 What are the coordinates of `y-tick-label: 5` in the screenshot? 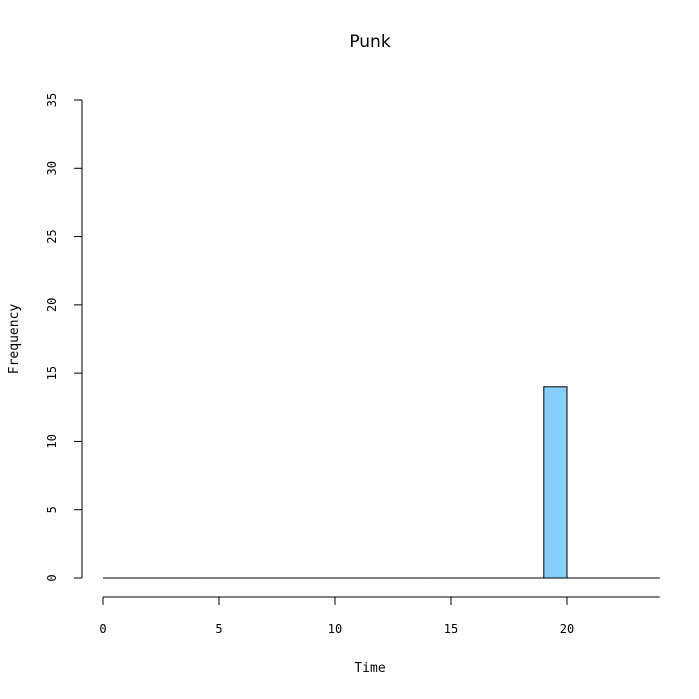 It's located at (52, 509).